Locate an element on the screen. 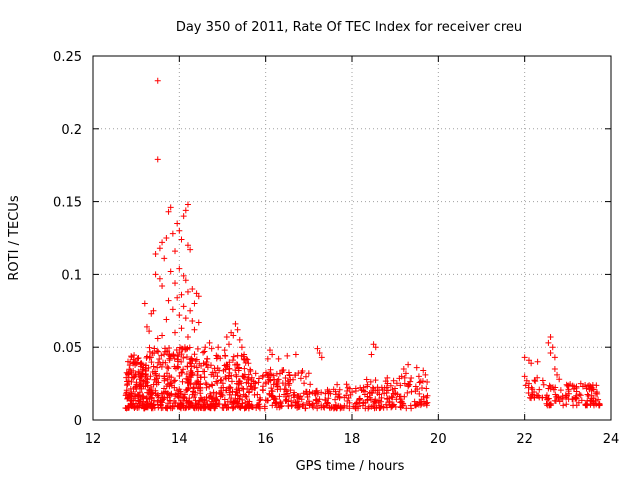 The height and width of the screenshot is (480, 640). x-tick-label: 22 is located at coordinates (524, 439).